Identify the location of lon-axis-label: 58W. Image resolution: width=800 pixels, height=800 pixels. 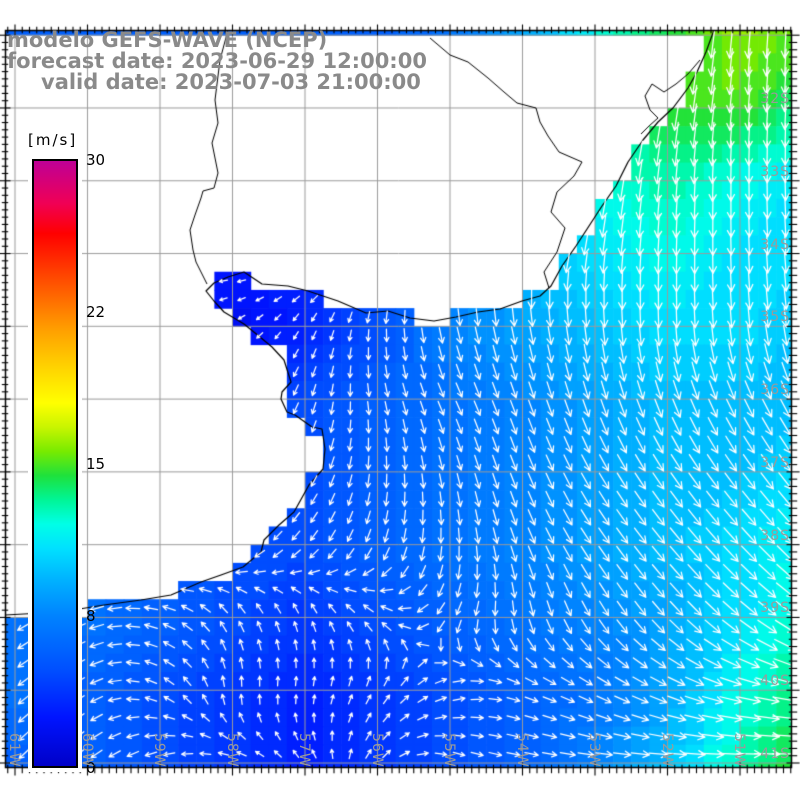
(231, 750).